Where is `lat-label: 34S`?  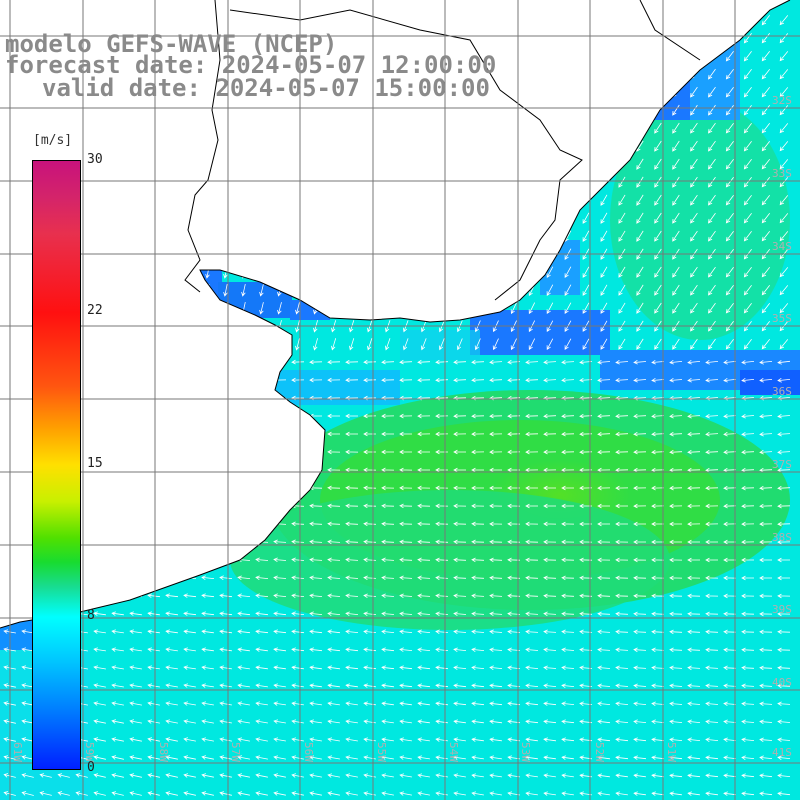
lat-label: 34S is located at coordinates (782, 246).